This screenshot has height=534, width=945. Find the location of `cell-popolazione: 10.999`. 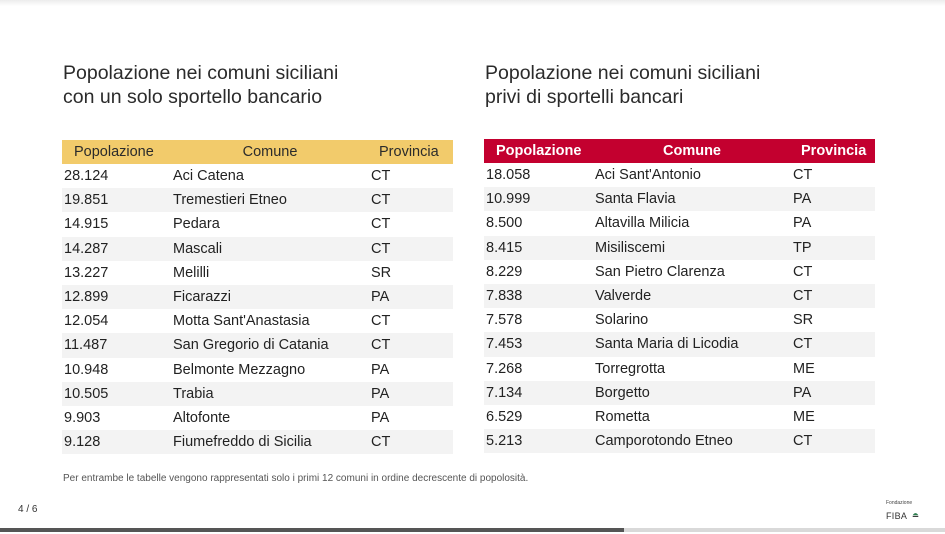

cell-popolazione: 10.999 is located at coordinates (508, 199).